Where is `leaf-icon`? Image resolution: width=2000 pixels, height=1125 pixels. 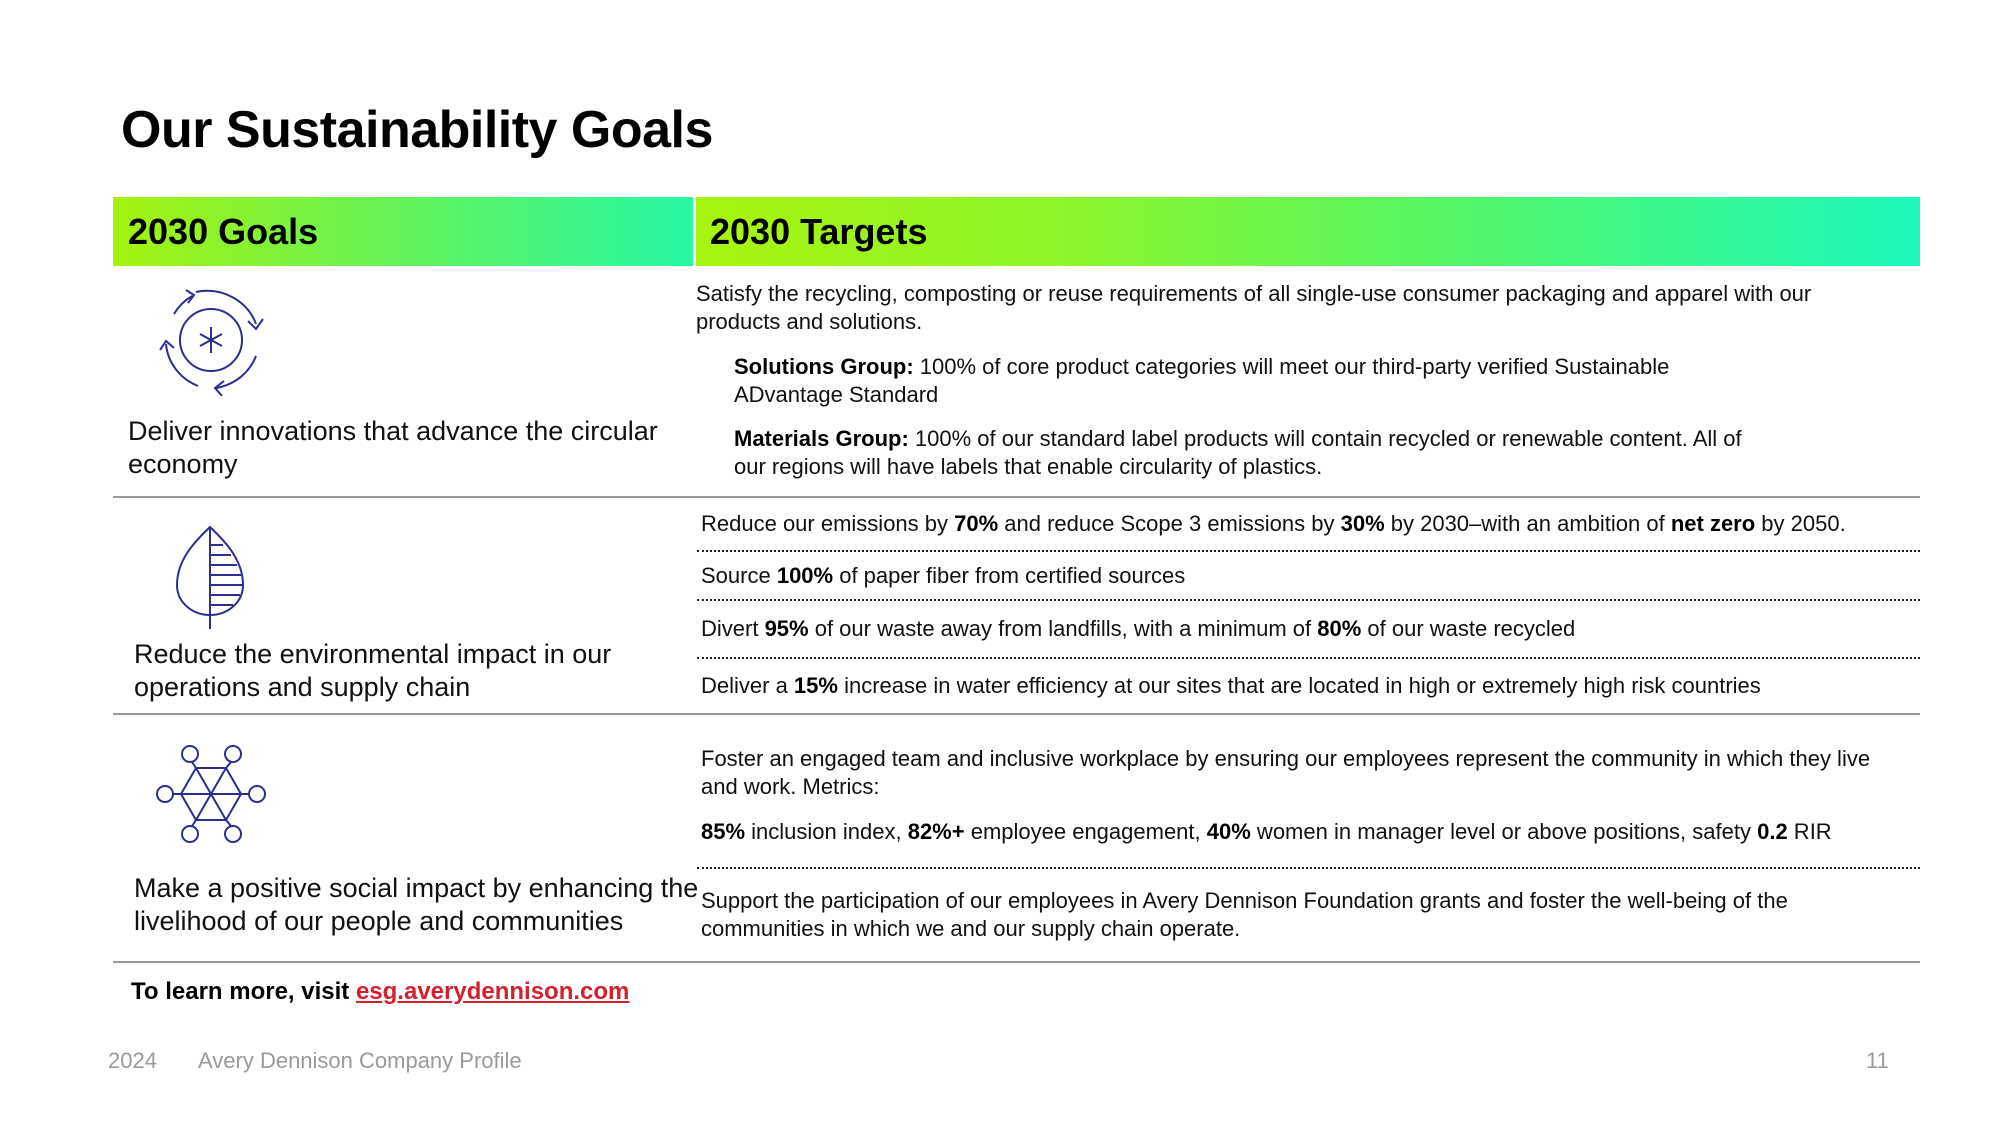
leaf-icon is located at coordinates (210, 576).